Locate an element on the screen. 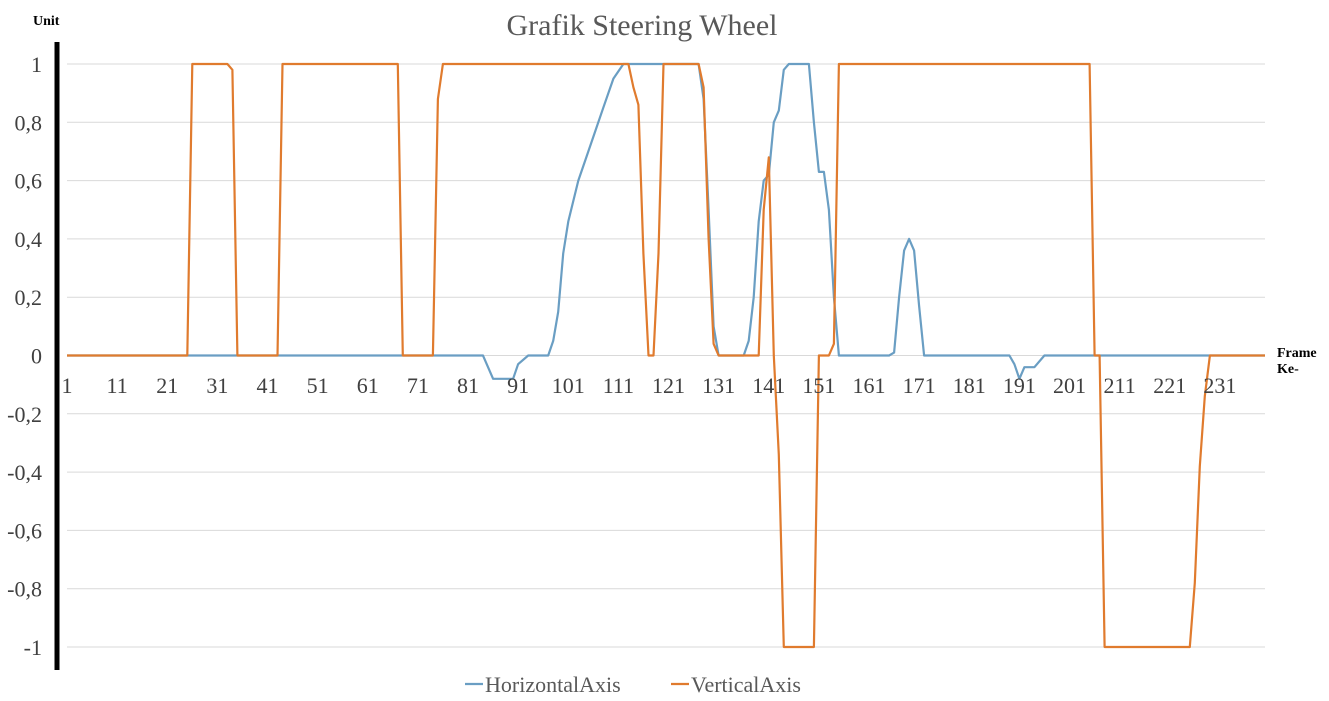 The height and width of the screenshot is (701, 1329). y-tick-label: -0,2 is located at coordinates (24, 414).